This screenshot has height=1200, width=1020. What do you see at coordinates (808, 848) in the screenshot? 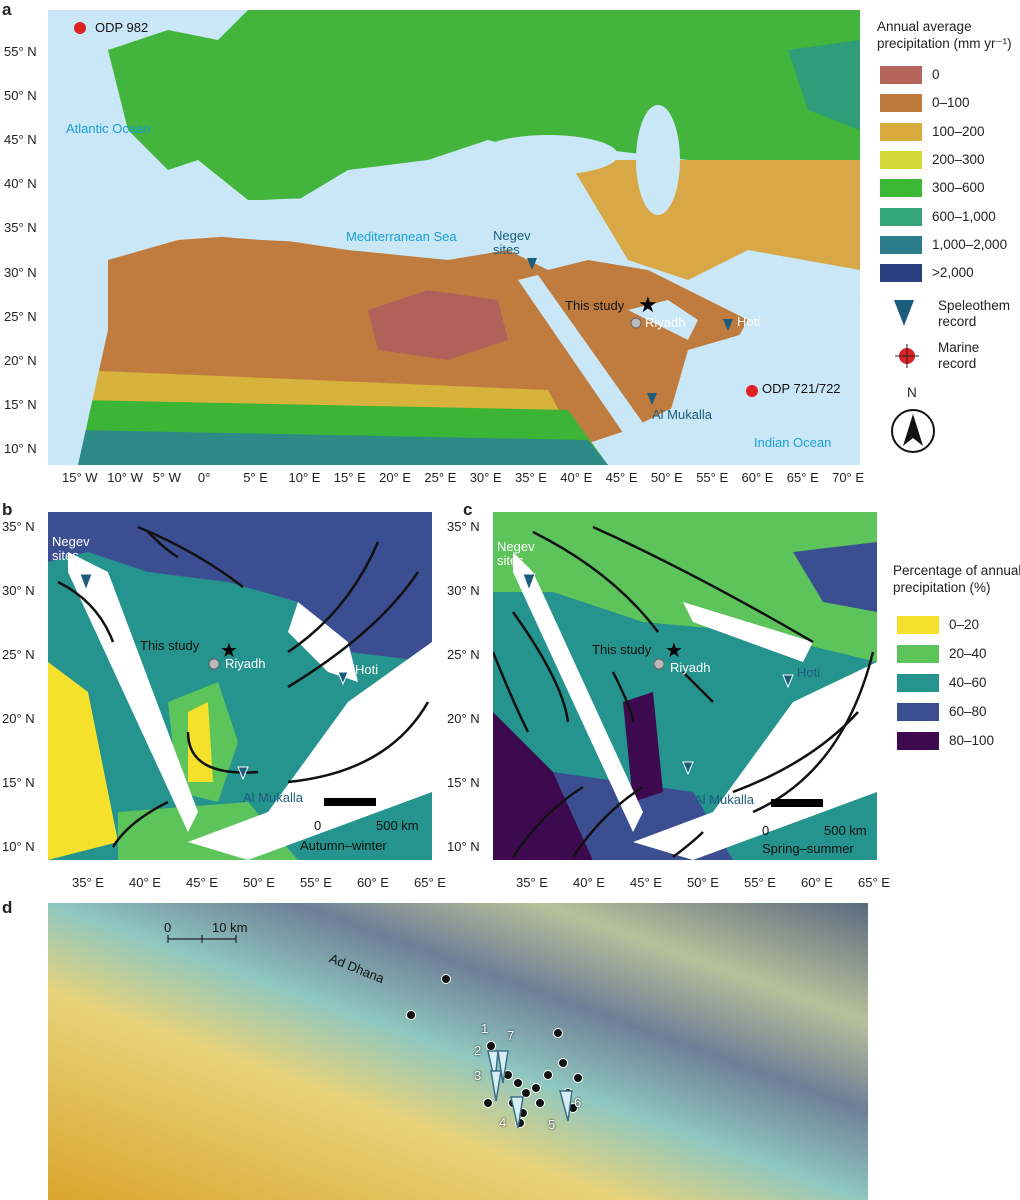
I see `season-label: Spring–summer` at bounding box center [808, 848].